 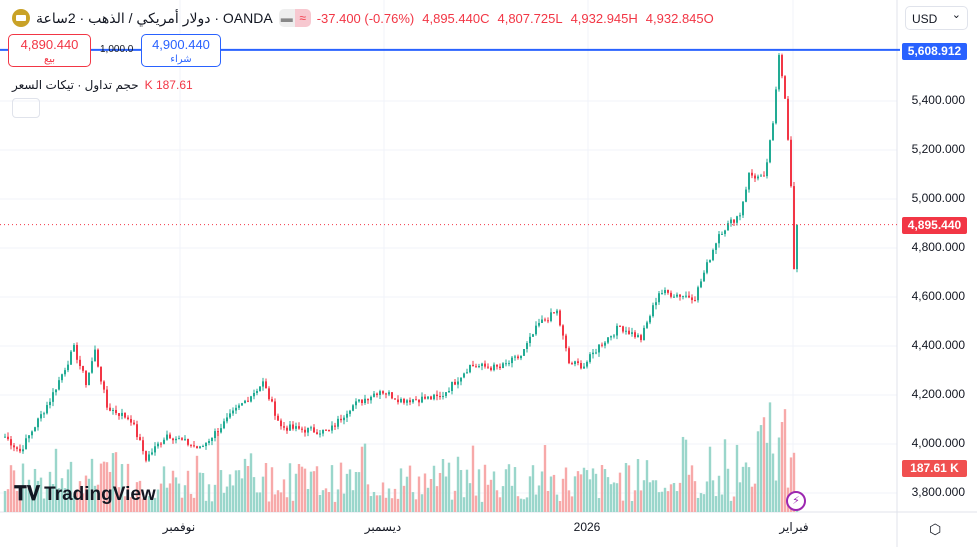 I want to click on collapse-legend-button, so click(x=26, y=108).